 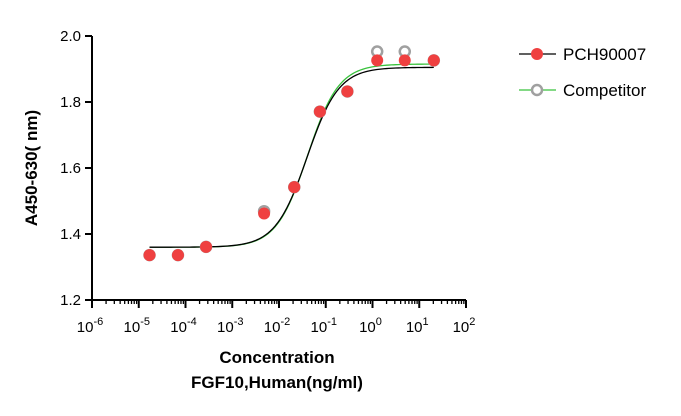 I want to click on x-tick-label: 10², so click(x=464, y=326).